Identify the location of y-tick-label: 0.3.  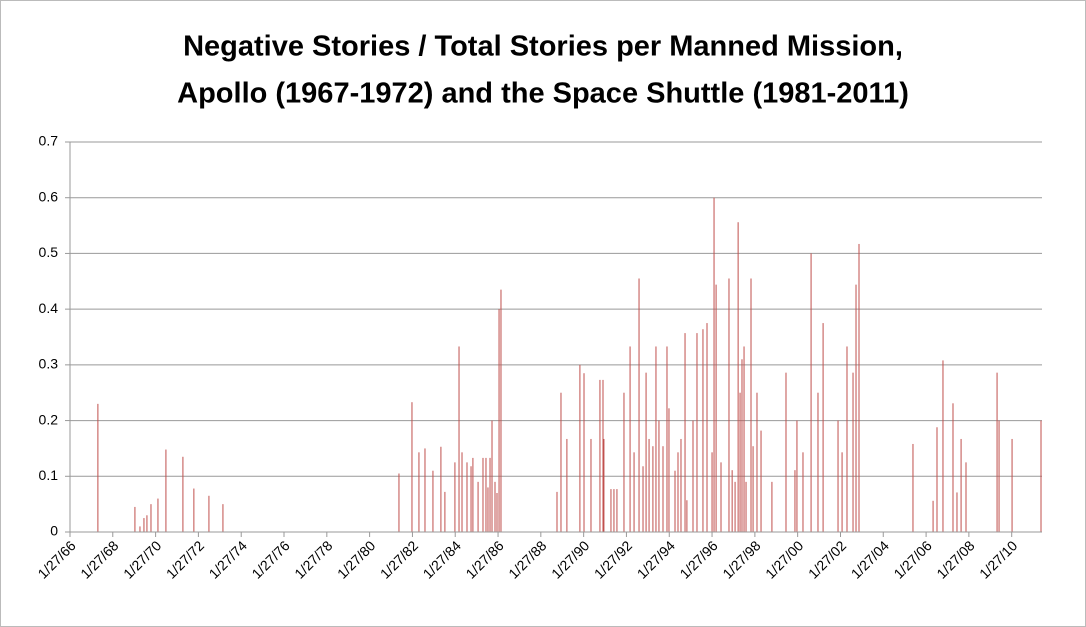
(49, 364).